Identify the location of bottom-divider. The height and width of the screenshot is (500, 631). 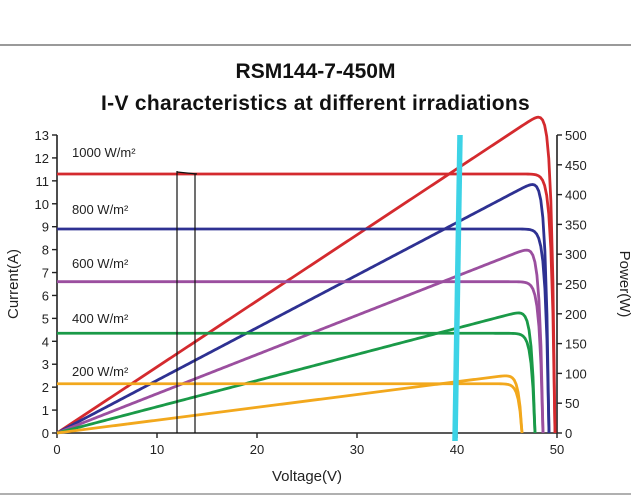
(315, 494).